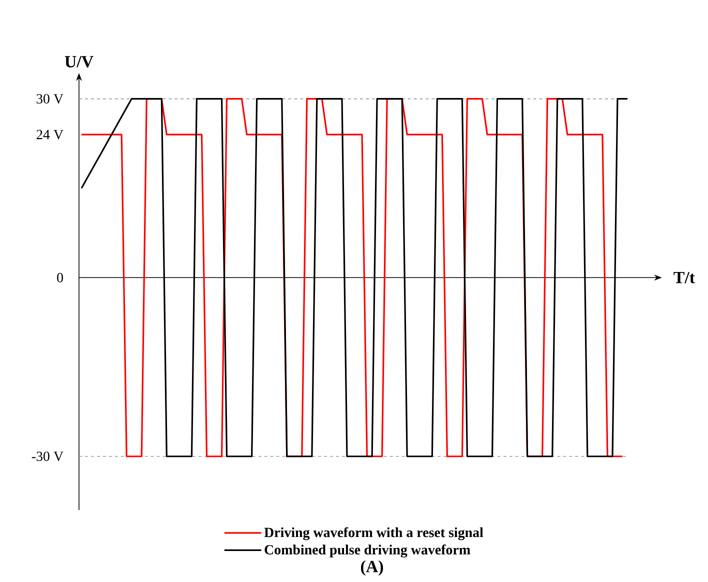 The height and width of the screenshot is (582, 708). I want to click on y-axis-title: U/V, so click(79, 62).